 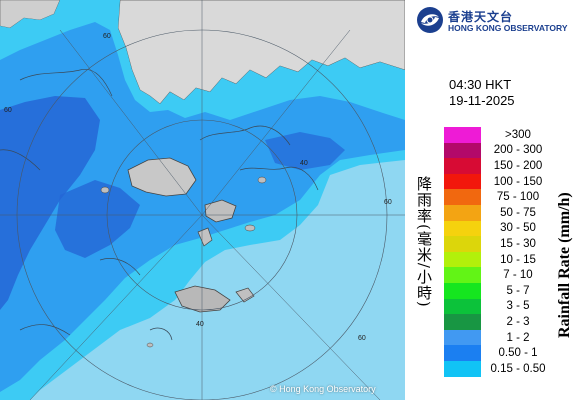 What do you see at coordinates (424, 242) in the screenshot?
I see `legend-title-zh: 降雨率(毫米/小時)` at bounding box center [424, 242].